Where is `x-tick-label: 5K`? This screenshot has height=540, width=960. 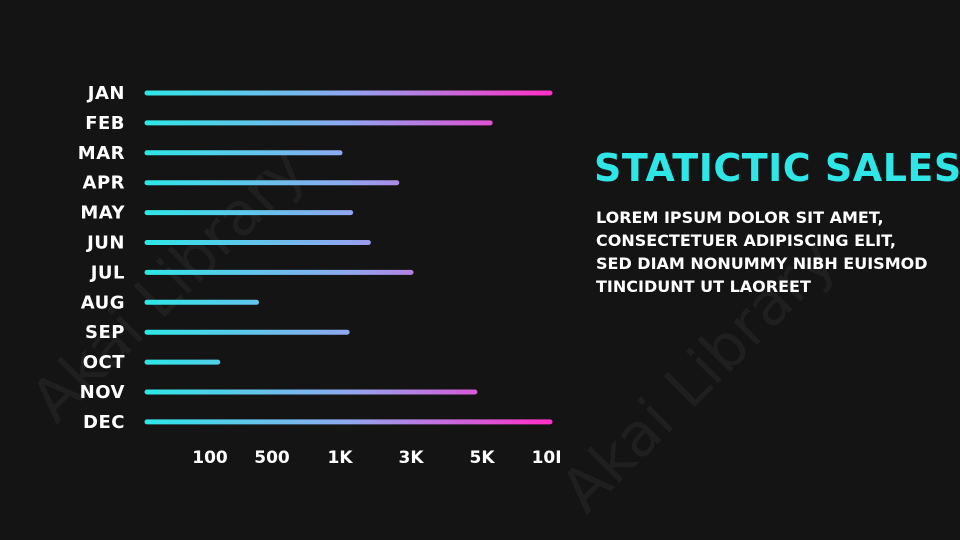 x-tick-label: 5K is located at coordinates (482, 458).